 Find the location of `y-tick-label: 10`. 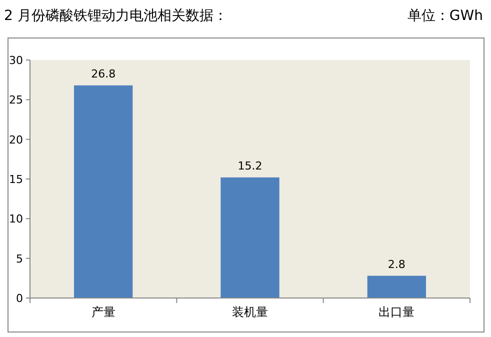

y-tick-label: 10 is located at coordinates (16, 219).